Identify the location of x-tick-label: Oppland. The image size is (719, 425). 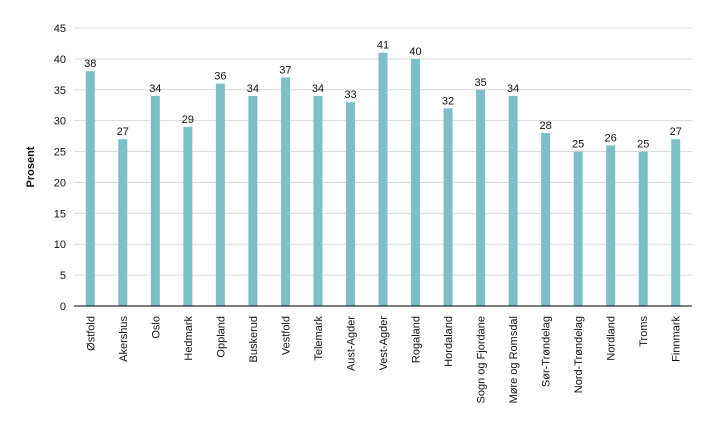
(221, 337).